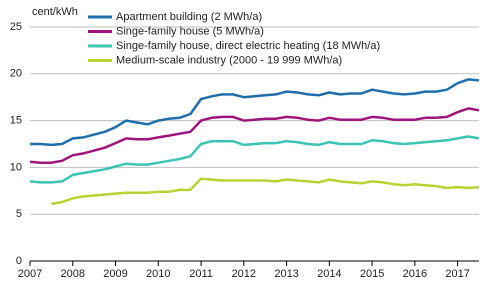  Describe the element at coordinates (372, 274) in the screenshot. I see `x-tick-label: 2015` at that location.